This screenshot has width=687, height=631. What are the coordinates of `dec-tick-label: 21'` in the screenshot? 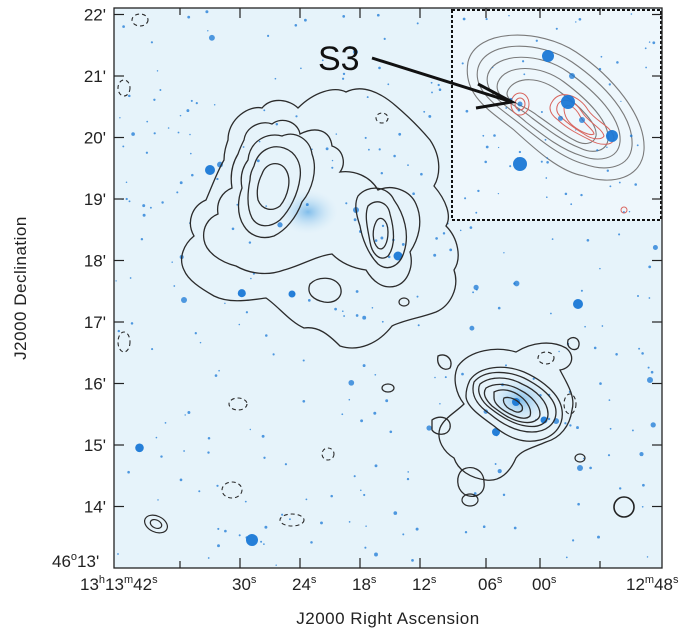 It's located at (95, 76).